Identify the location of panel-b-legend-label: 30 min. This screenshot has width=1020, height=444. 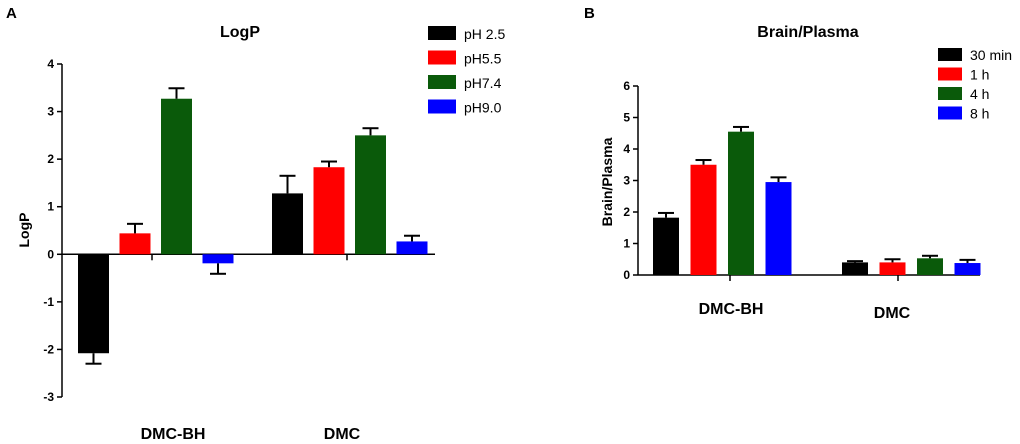
(991, 55).